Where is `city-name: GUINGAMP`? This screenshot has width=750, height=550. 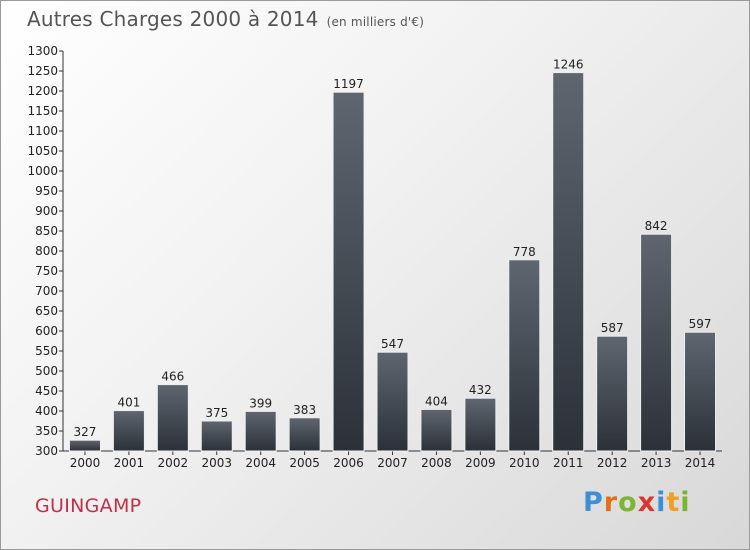
city-name: GUINGAMP is located at coordinates (88, 506).